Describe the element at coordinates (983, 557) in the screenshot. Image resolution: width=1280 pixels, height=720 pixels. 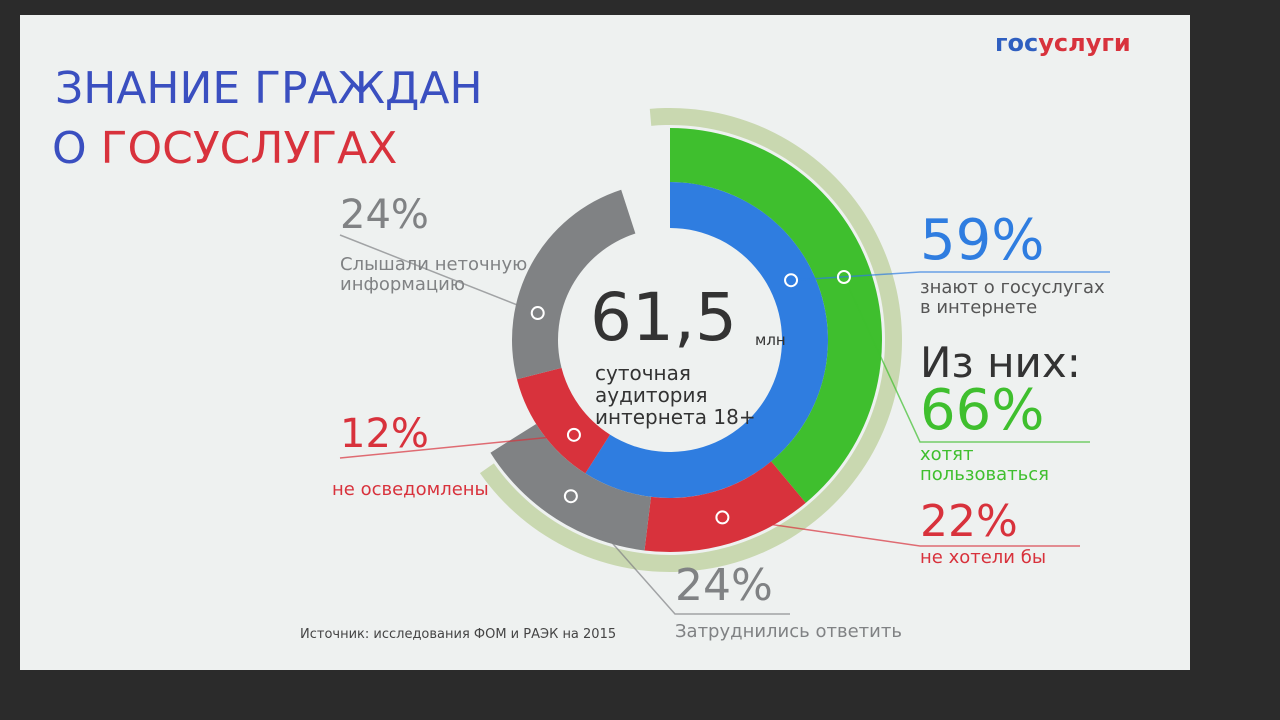
I see `caption: не хотели бы` at that location.